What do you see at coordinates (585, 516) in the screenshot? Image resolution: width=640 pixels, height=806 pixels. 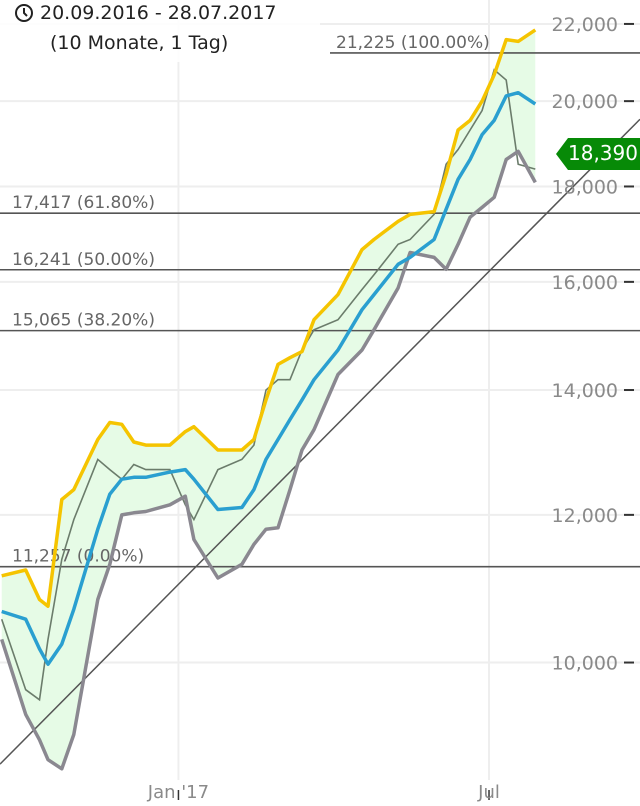 I see `y-tick-label: 12,000` at bounding box center [585, 516].